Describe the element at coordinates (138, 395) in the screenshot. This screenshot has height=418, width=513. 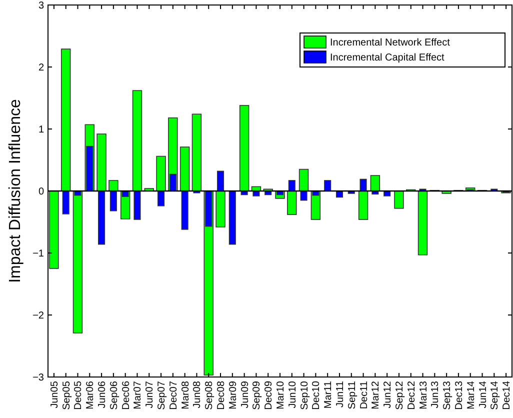
I see `x-tick-label: Mar07` at that location.